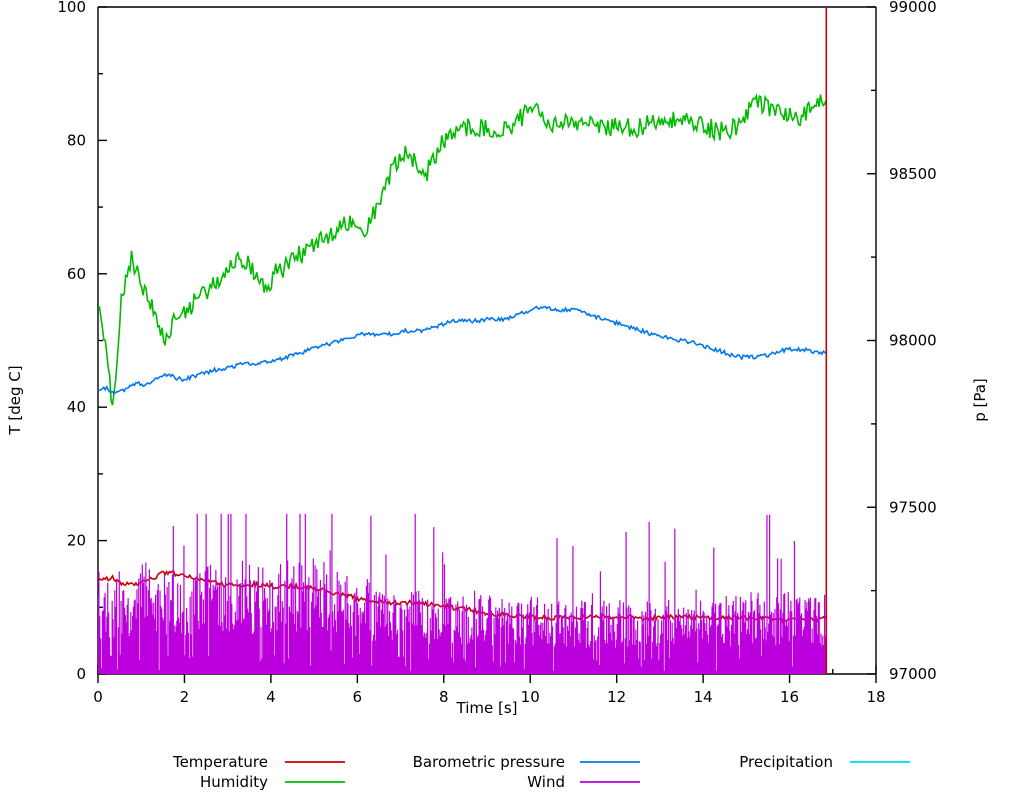  Describe the element at coordinates (98, 697) in the screenshot. I see `bottom-tick-label: 0` at that location.